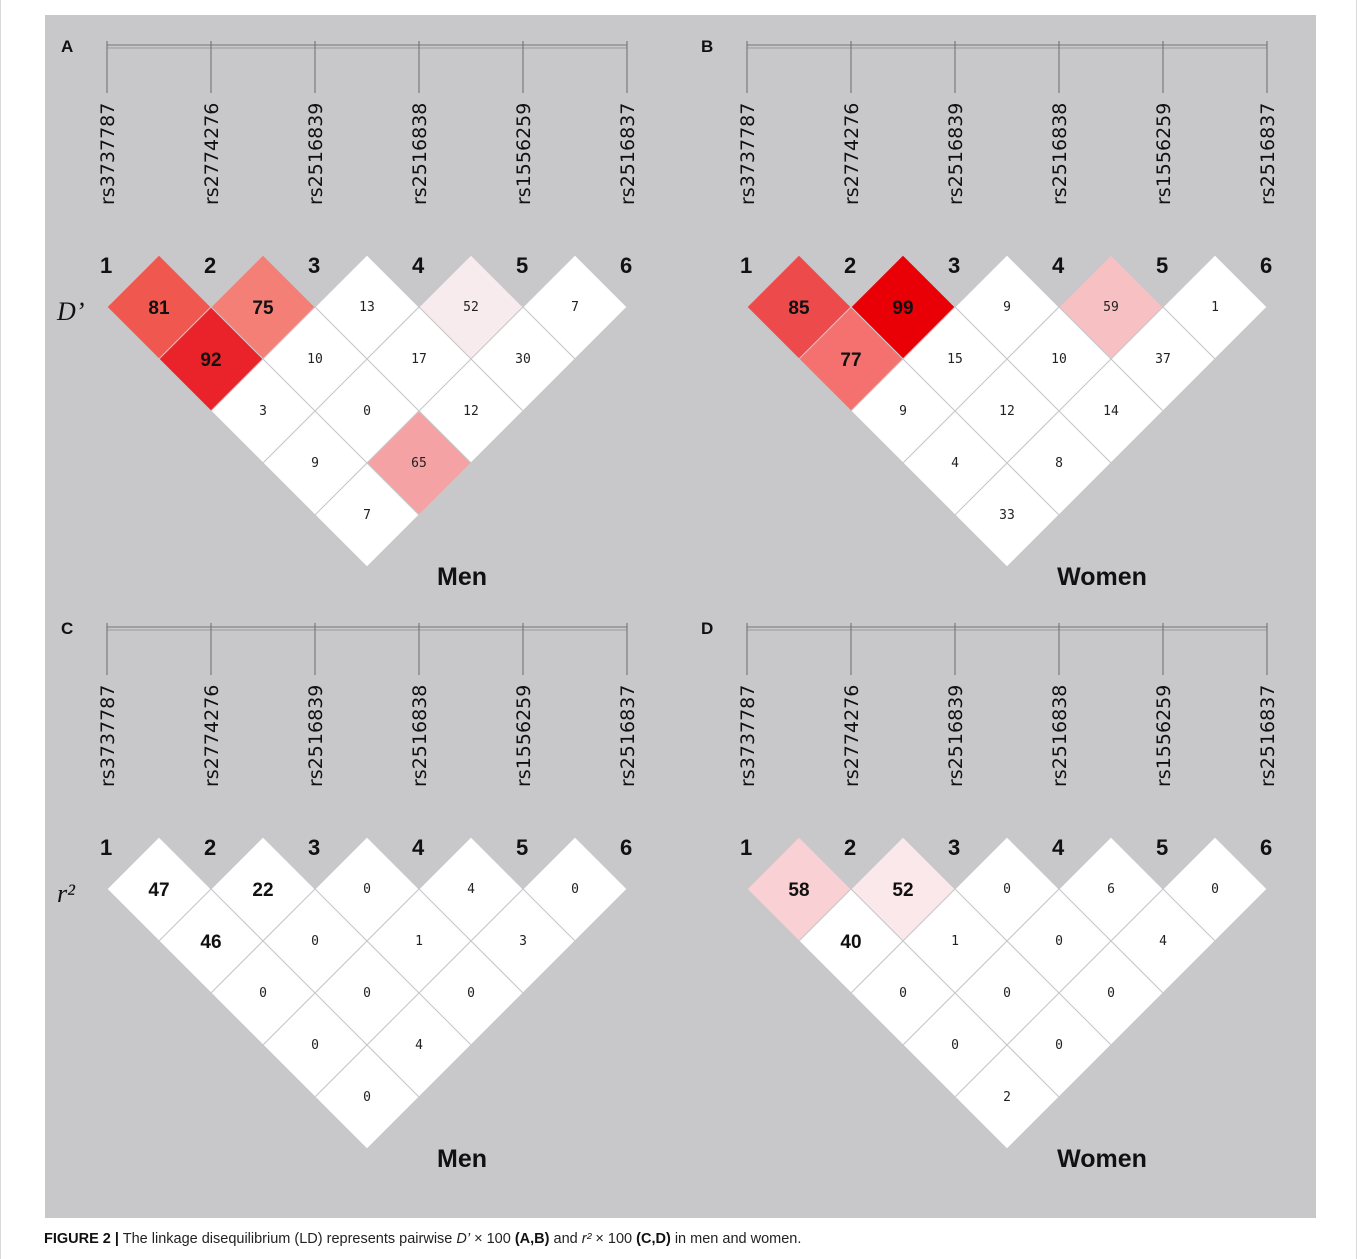  I want to click on ld-cell-value: 59, so click(1111, 307).